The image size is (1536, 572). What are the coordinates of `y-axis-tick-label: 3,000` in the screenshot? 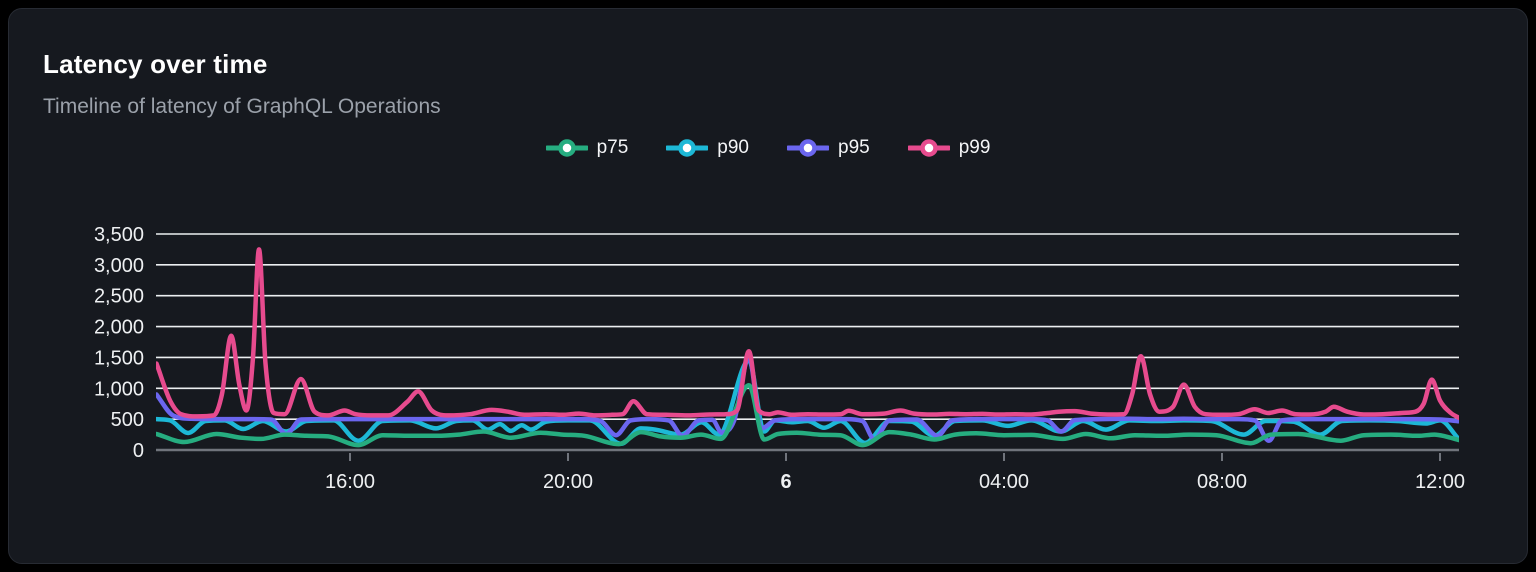 It's located at (119, 266).